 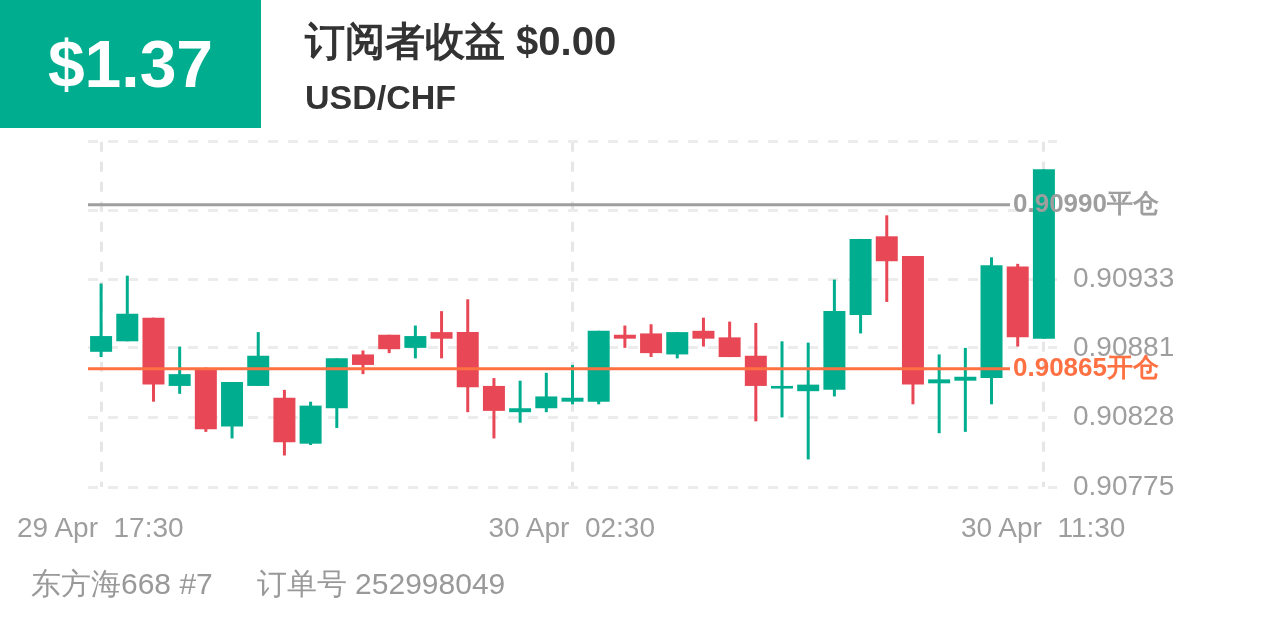 What do you see at coordinates (130, 64) in the screenshot?
I see `text: $1.37` at bounding box center [130, 64].